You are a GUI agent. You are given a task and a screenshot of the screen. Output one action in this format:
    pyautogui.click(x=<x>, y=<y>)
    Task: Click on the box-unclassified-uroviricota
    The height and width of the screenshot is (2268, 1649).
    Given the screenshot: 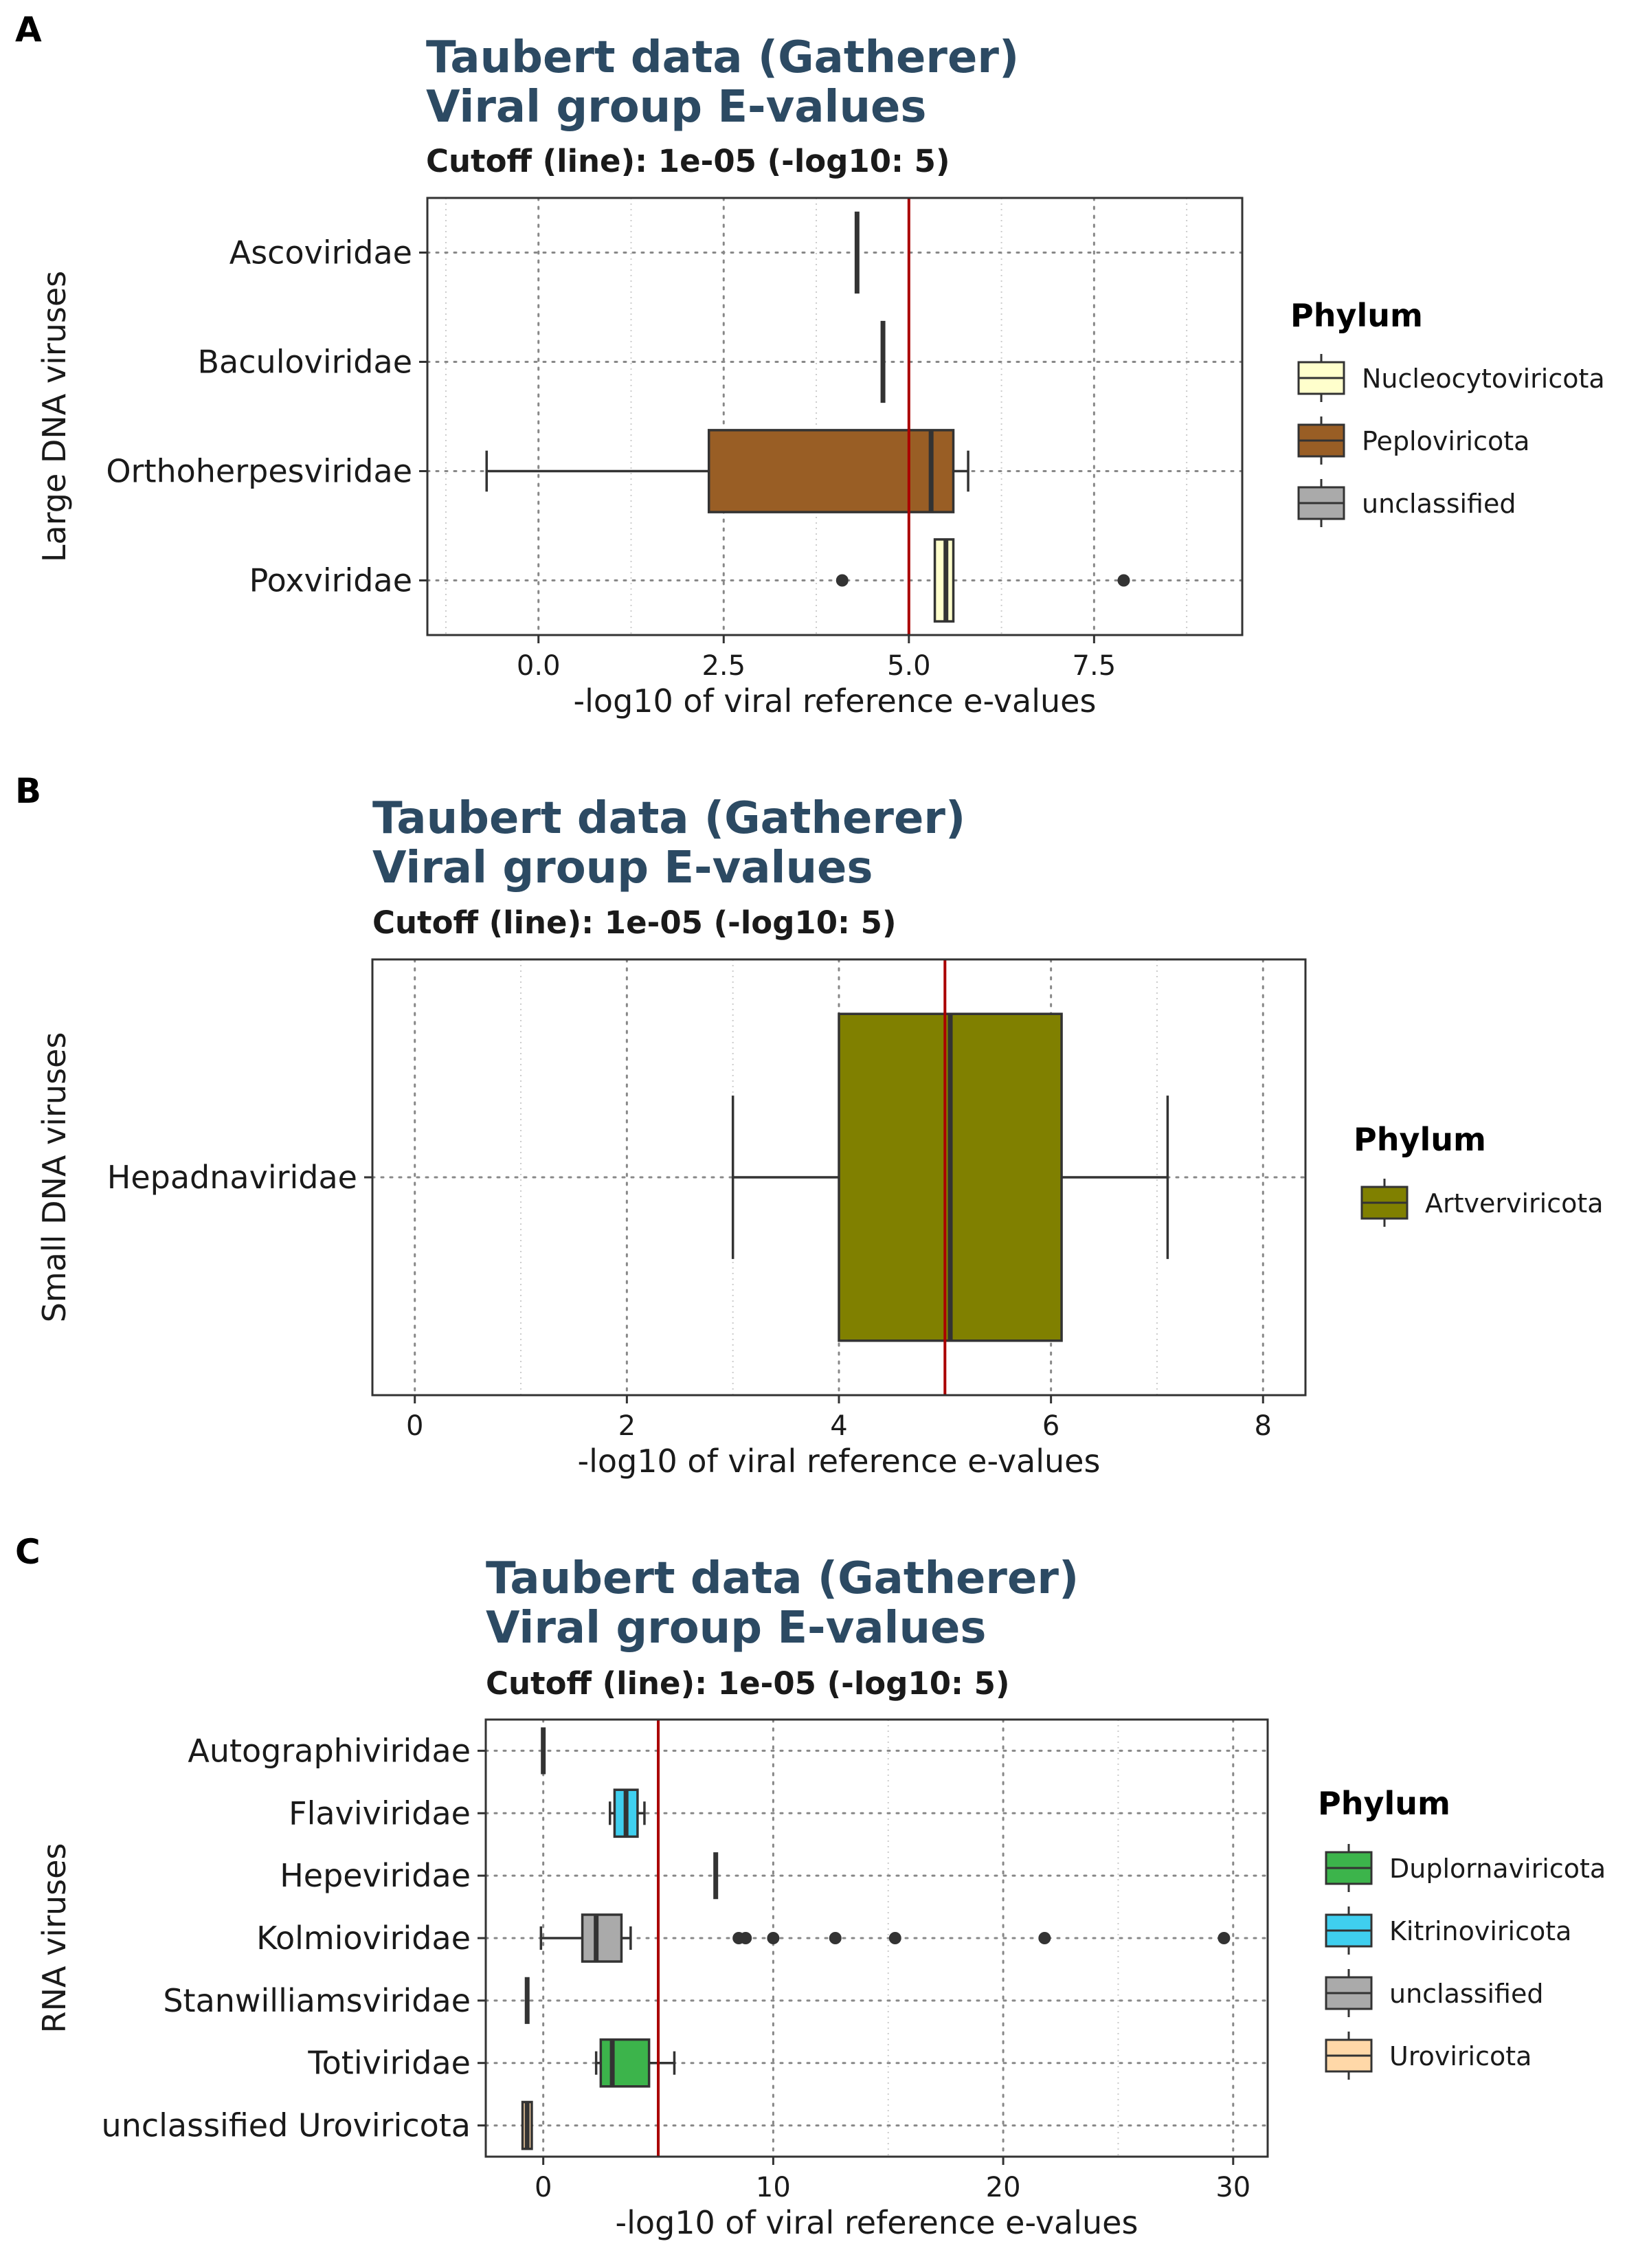 What is the action you would take?
    pyautogui.click(x=527, y=2125)
    